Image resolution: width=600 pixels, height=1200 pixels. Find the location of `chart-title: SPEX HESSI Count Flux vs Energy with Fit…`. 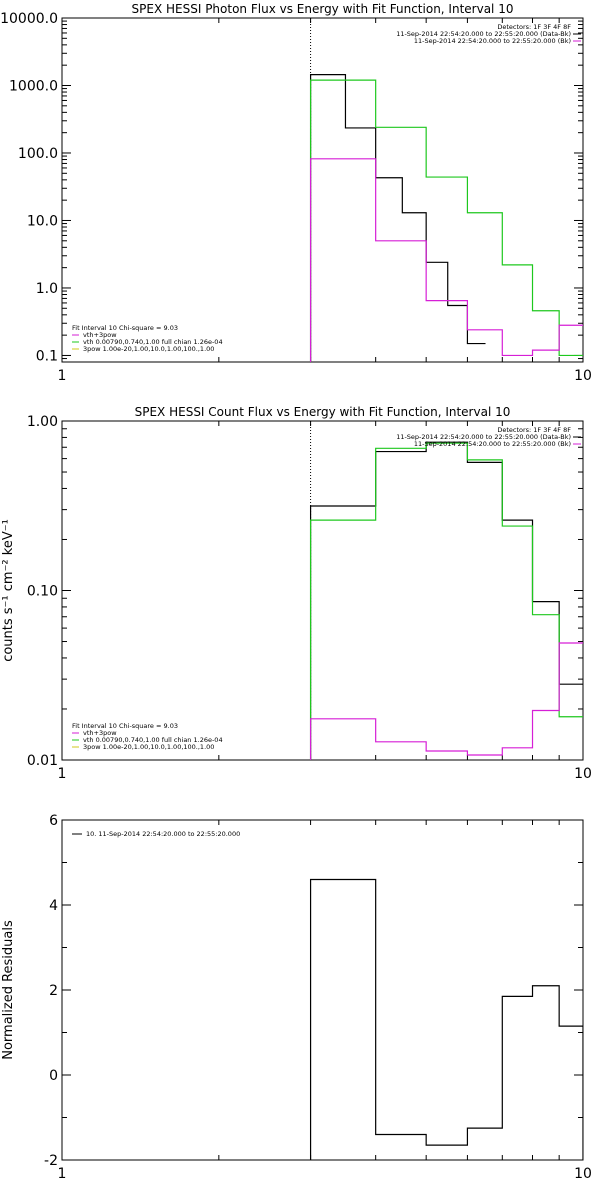

chart-title: SPEX HESSI Count Flux vs Energy with Fit… is located at coordinates (323, 412).